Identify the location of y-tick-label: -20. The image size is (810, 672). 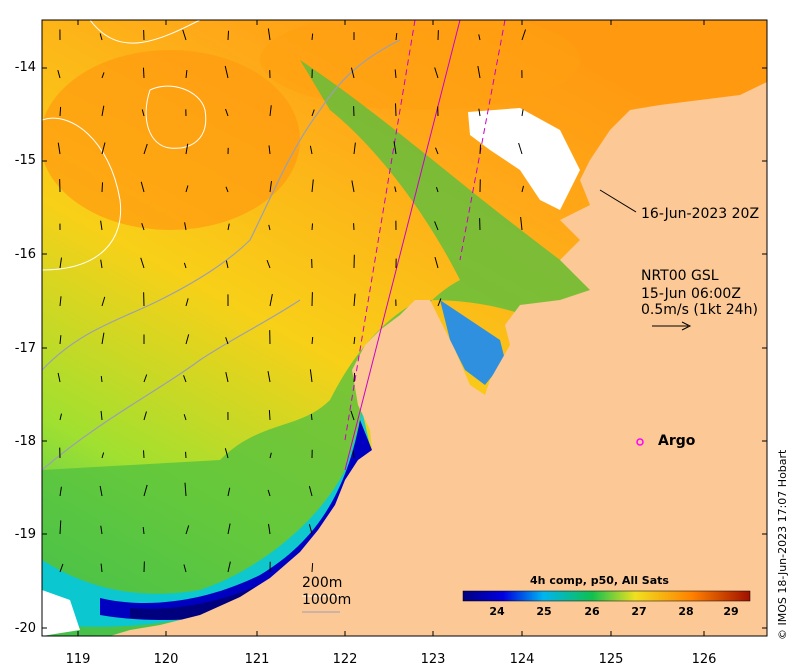
(25, 628).